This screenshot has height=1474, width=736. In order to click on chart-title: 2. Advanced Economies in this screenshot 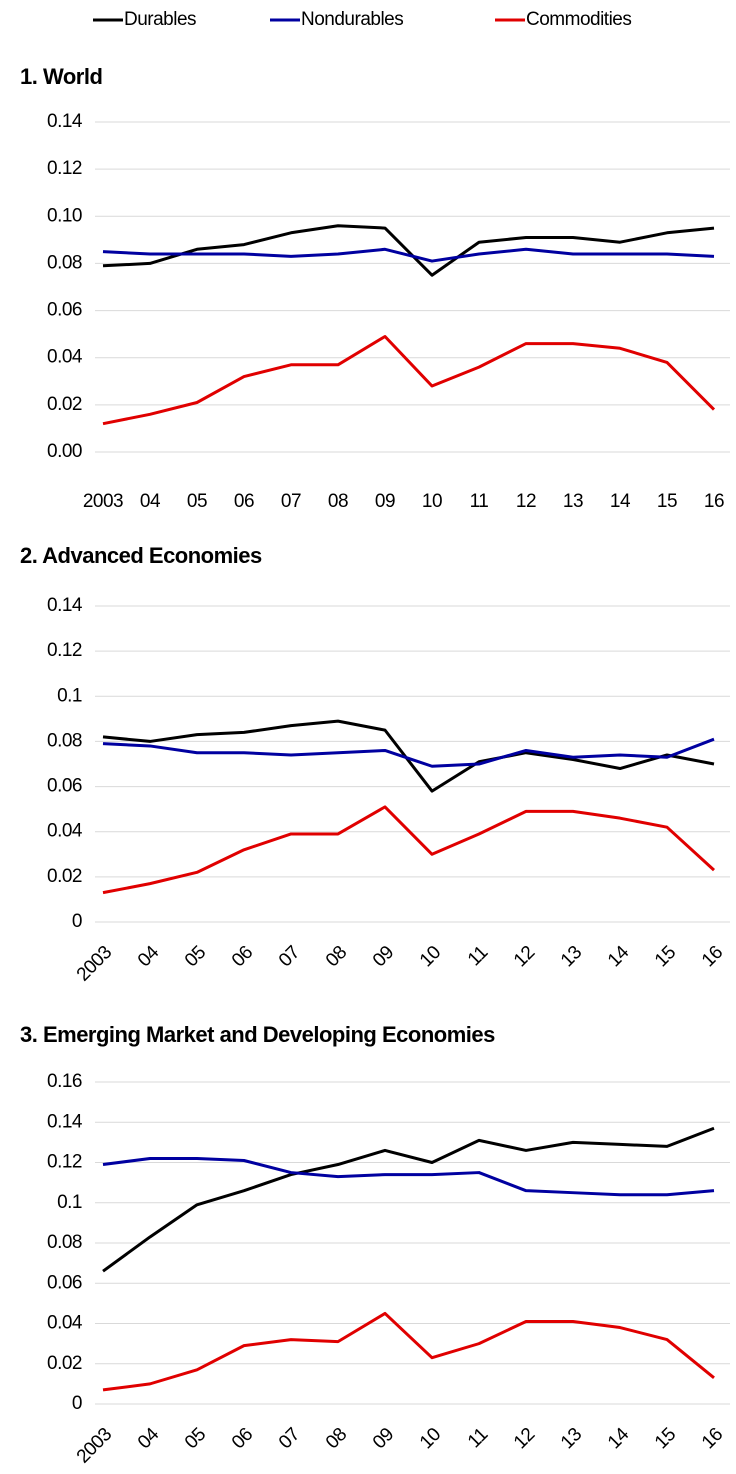, I will do `click(141, 555)`.